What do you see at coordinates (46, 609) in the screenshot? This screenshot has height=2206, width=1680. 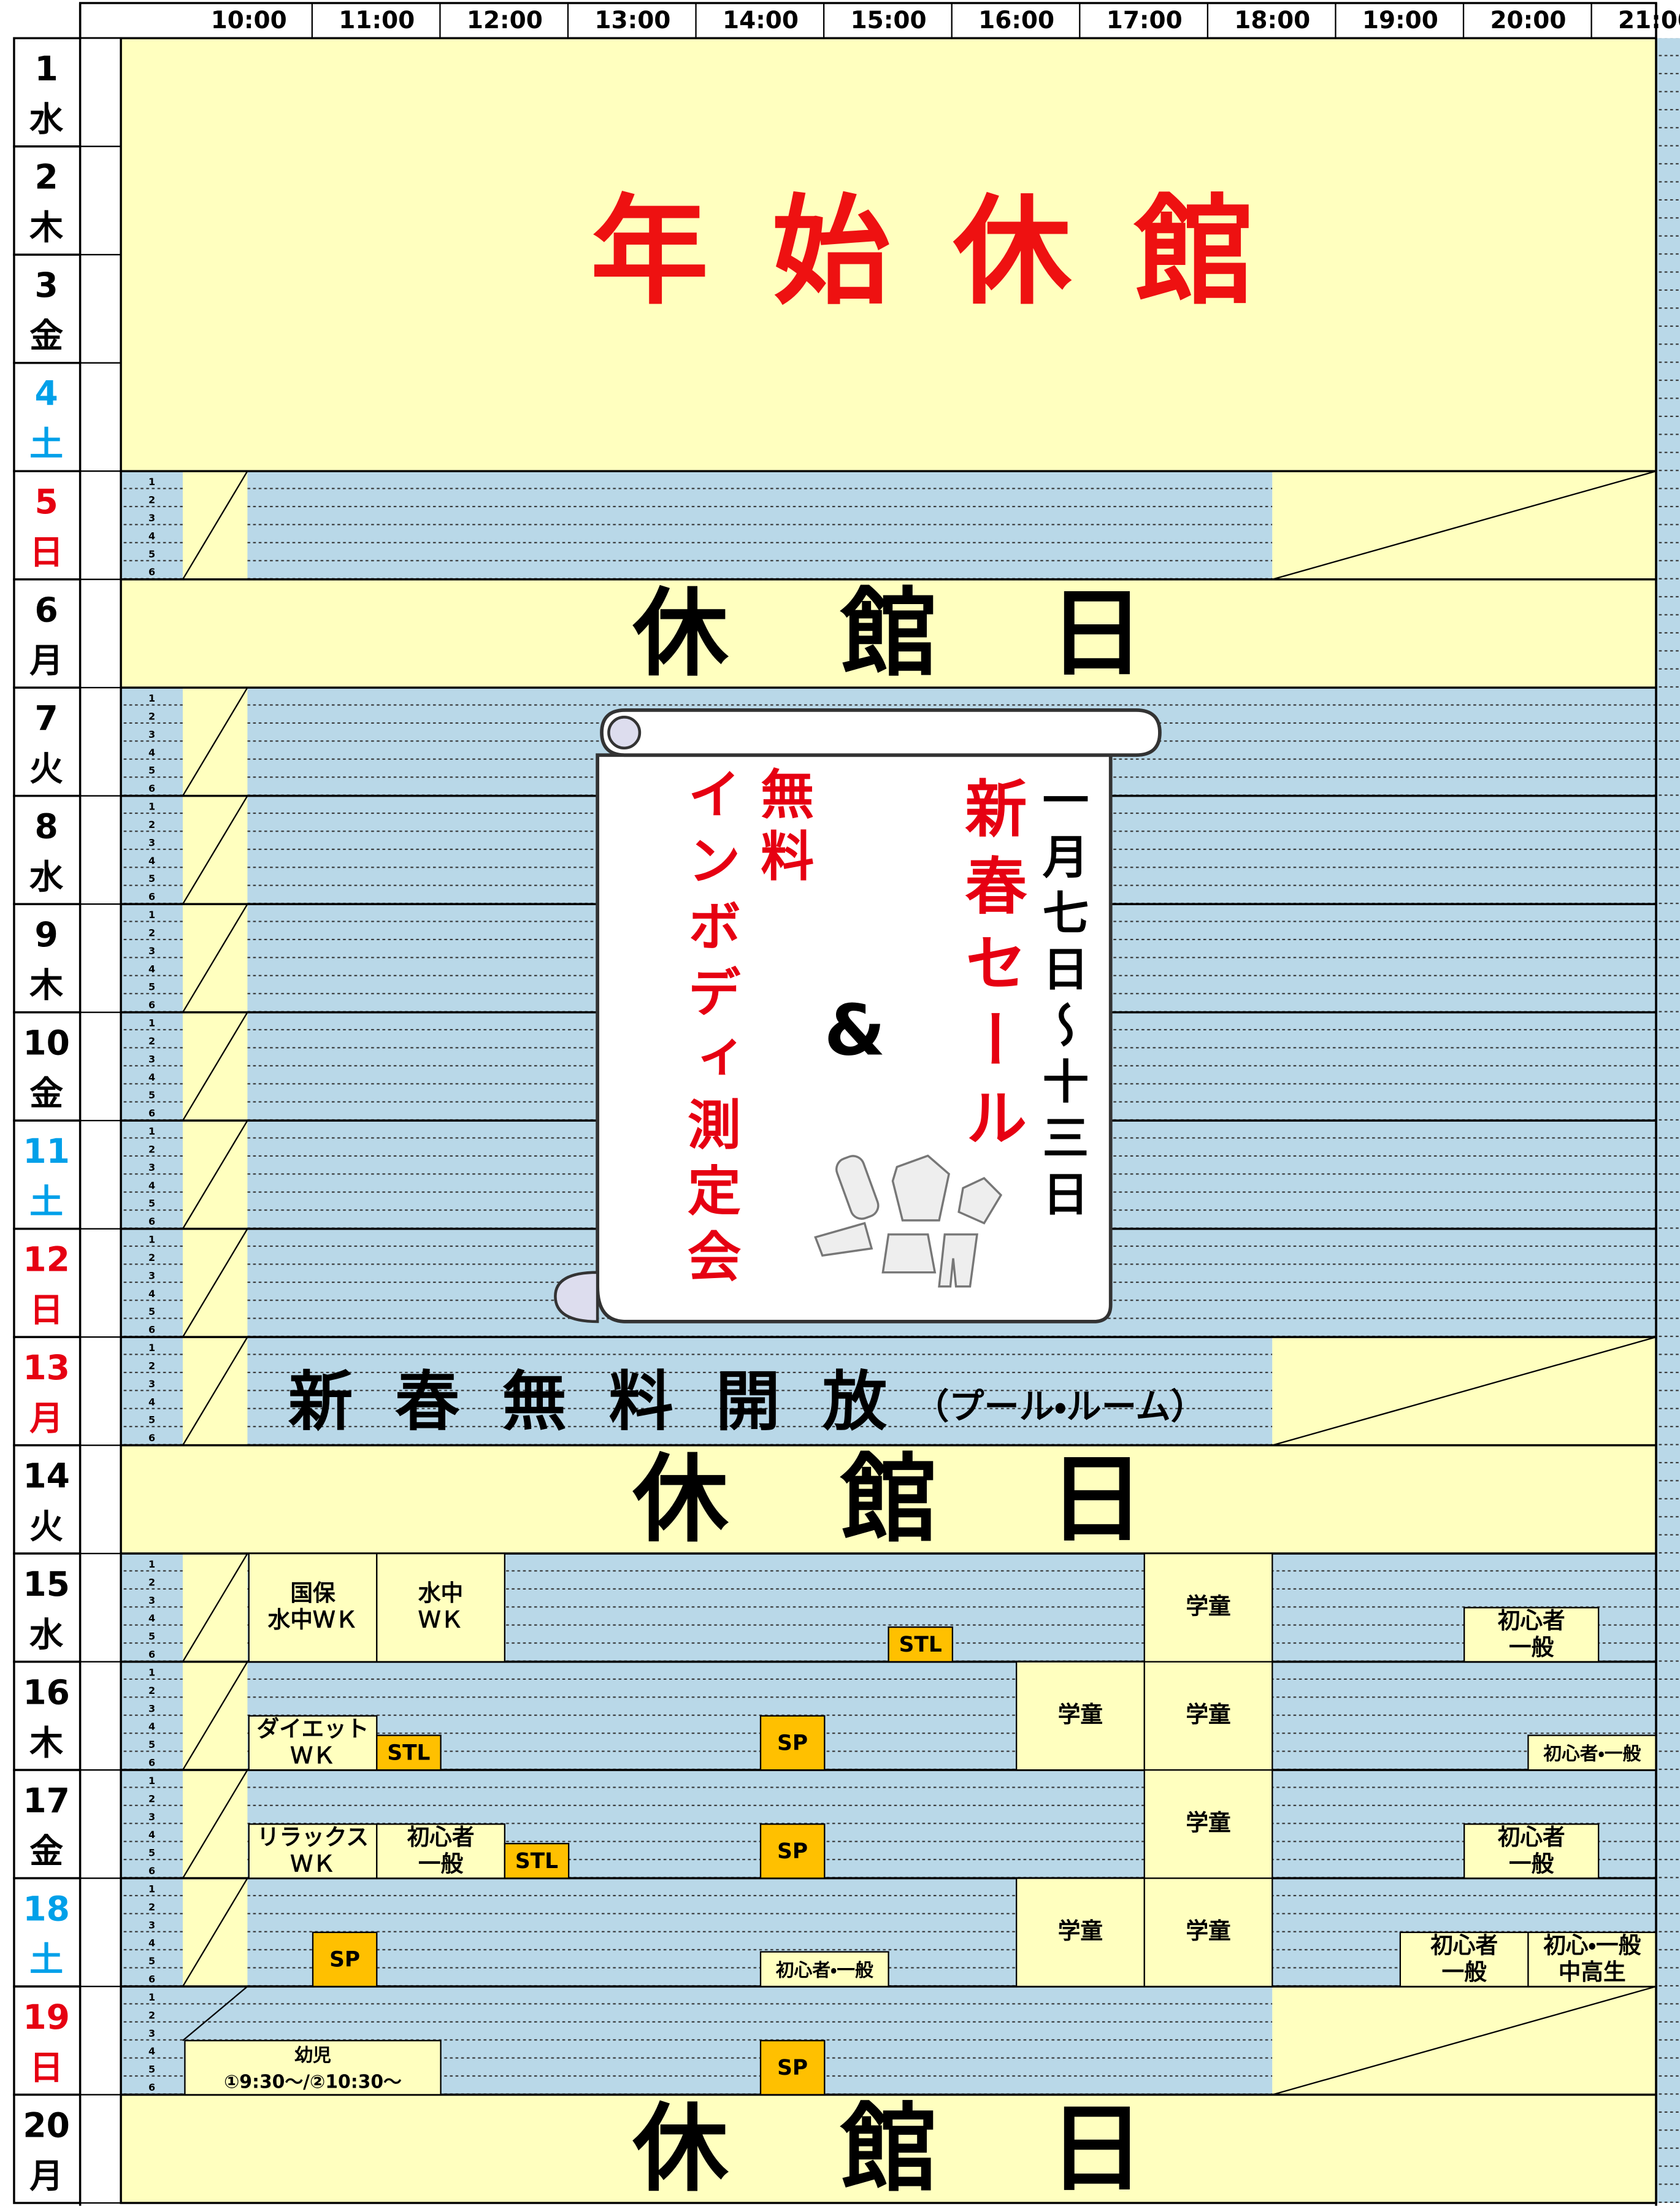 I see `day-number: 6` at bounding box center [46, 609].